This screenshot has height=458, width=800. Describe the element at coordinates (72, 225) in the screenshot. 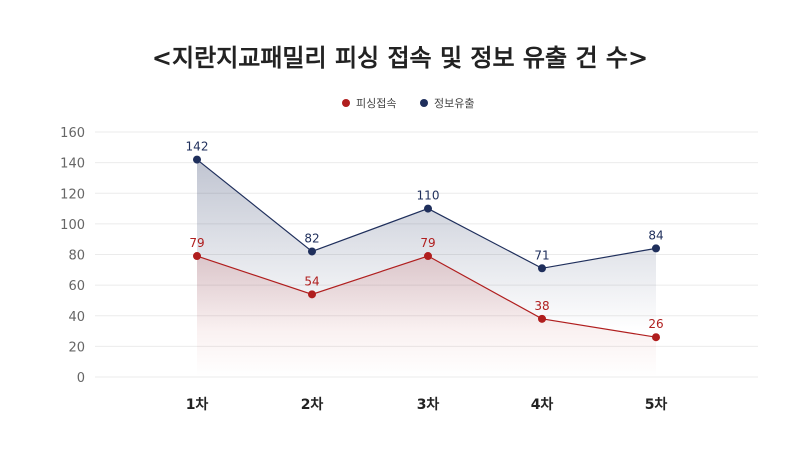

I see `y-tick-label: 100` at that location.